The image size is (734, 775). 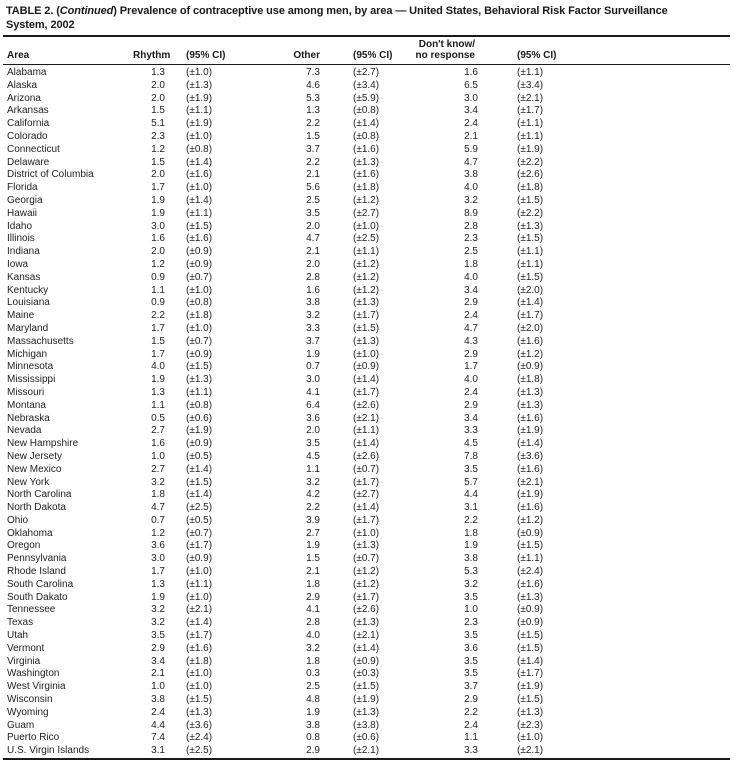 What do you see at coordinates (366, 534) in the screenshot?
I see `table-row: Oklahoma 1.2 (±0.7) 2.7 (±1.0) 1.8 (±0.9)` at bounding box center [366, 534].